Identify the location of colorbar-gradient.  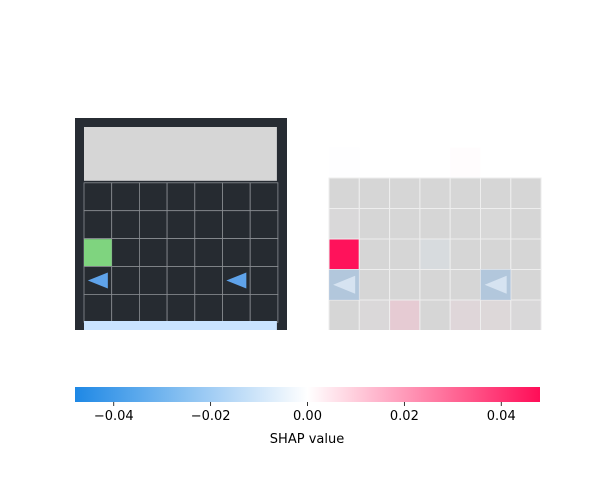
(307, 394).